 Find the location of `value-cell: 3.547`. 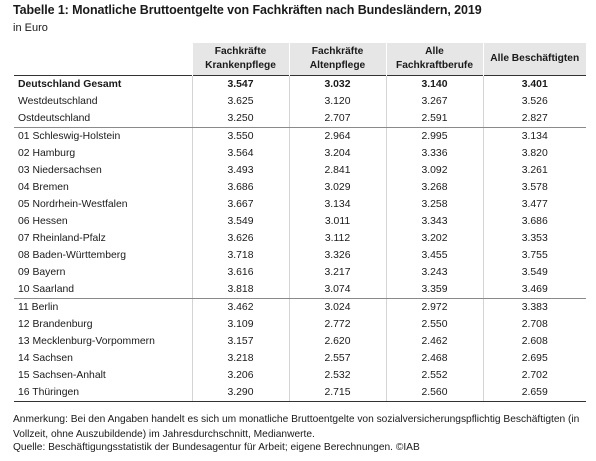

value-cell: 3.547 is located at coordinates (240, 84).